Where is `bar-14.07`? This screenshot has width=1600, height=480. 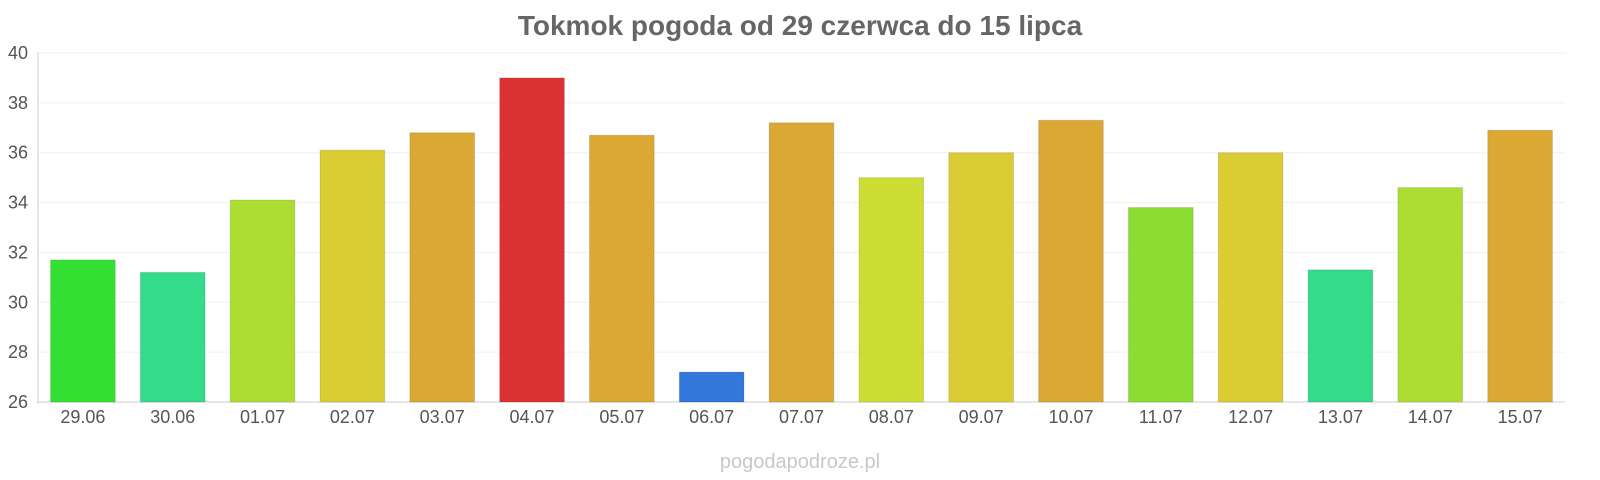
bar-14.07 is located at coordinates (1430, 295).